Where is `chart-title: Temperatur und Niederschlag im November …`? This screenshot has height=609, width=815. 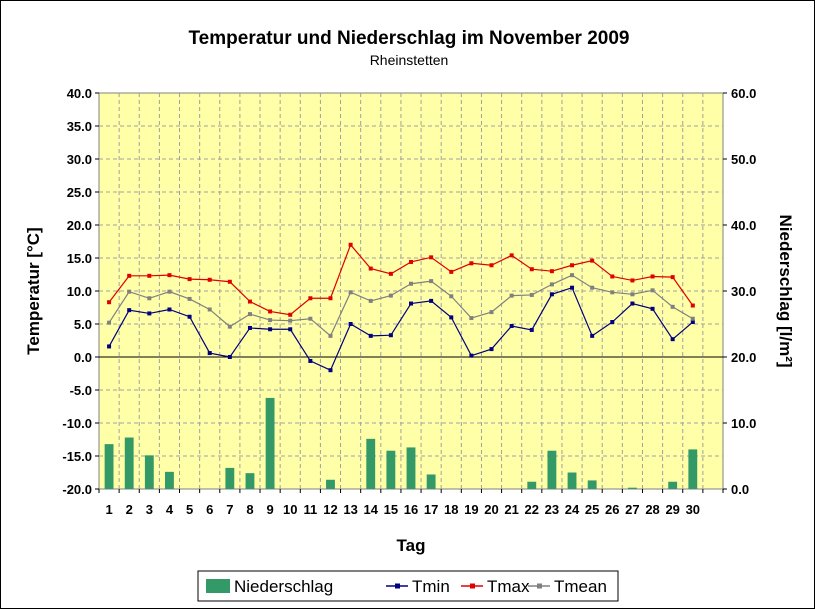 chart-title: Temperatur und Niederschlag im November … is located at coordinates (408, 38).